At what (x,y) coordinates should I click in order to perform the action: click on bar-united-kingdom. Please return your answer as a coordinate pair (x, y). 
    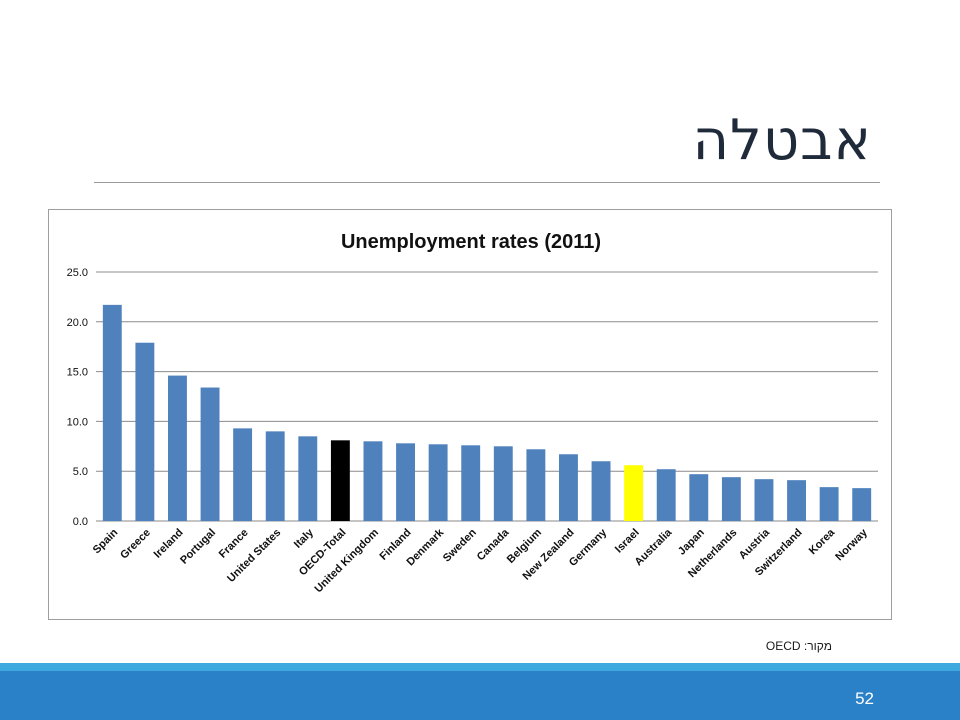
    Looking at the image, I should click on (373, 481).